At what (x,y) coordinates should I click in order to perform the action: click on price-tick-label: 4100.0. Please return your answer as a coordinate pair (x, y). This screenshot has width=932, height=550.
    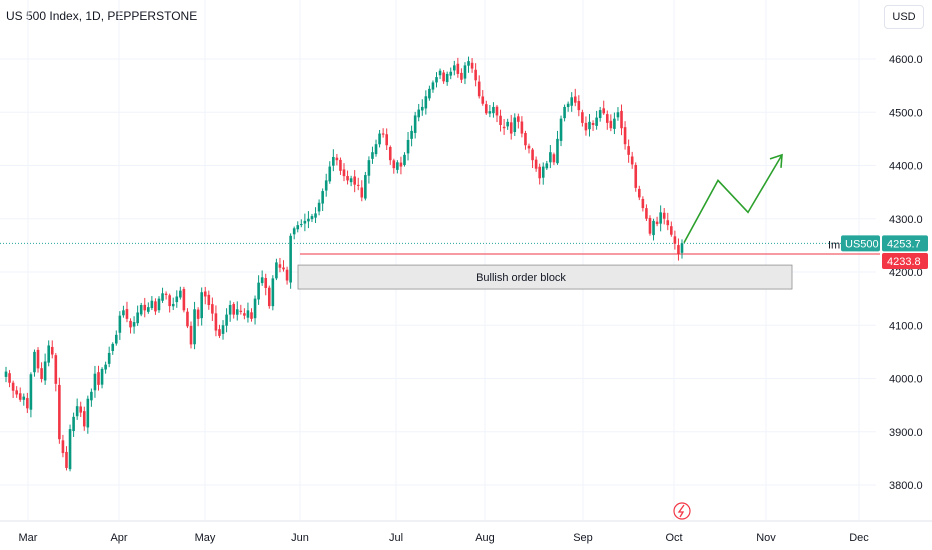
    Looking at the image, I should click on (906, 326).